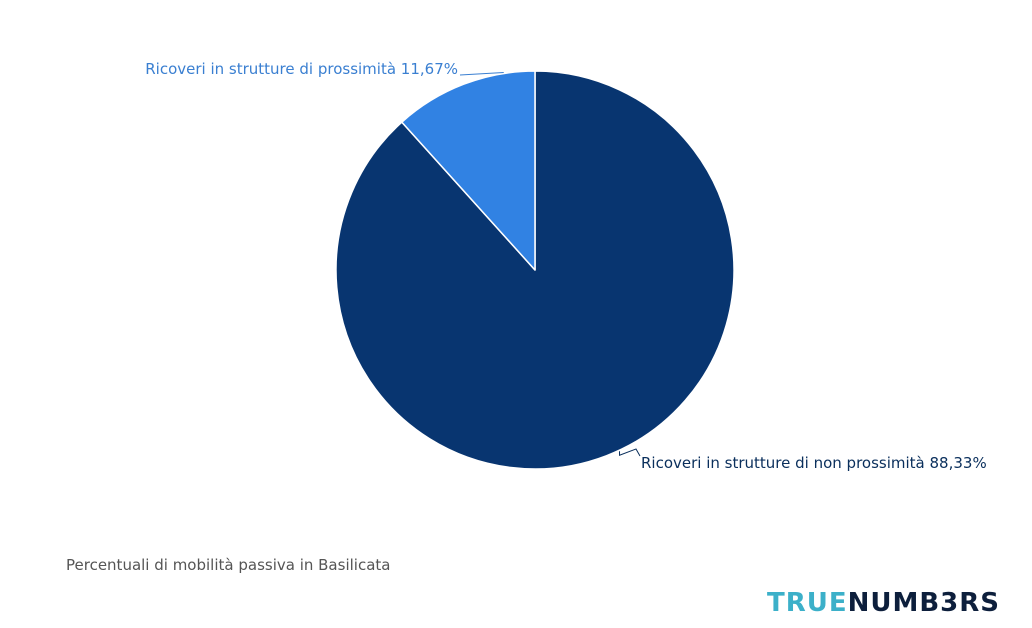 The image size is (1032, 628). I want to click on logo-part-numbers: NUMB3RS, so click(923, 603).